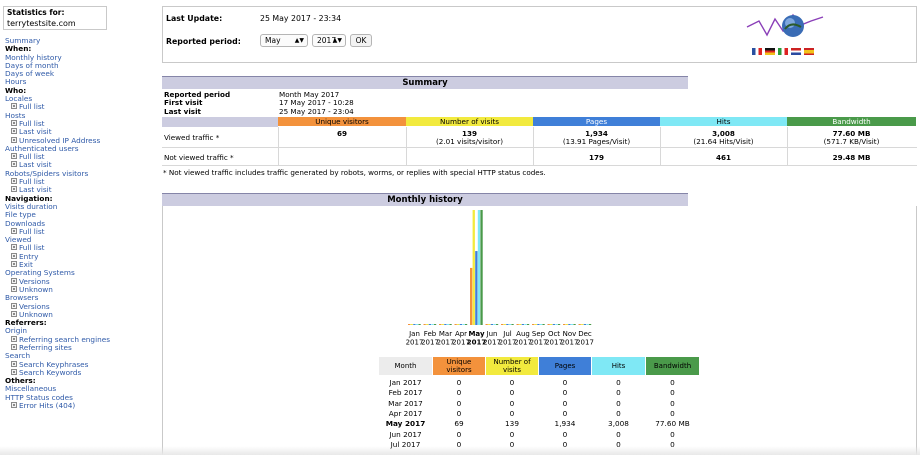 This screenshot has width=920, height=455. I want to click on header-hits: Hits, so click(723, 121).